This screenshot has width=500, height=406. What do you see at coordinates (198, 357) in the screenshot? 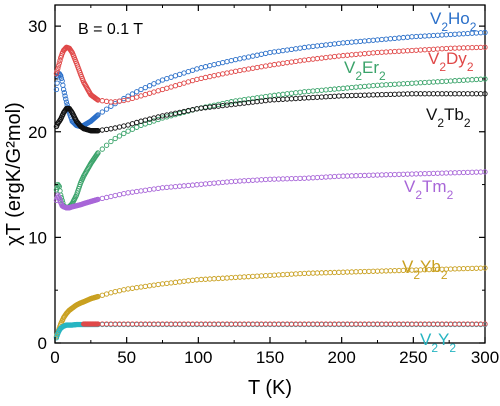
I see `x-tick-label: 100` at bounding box center [198, 357].